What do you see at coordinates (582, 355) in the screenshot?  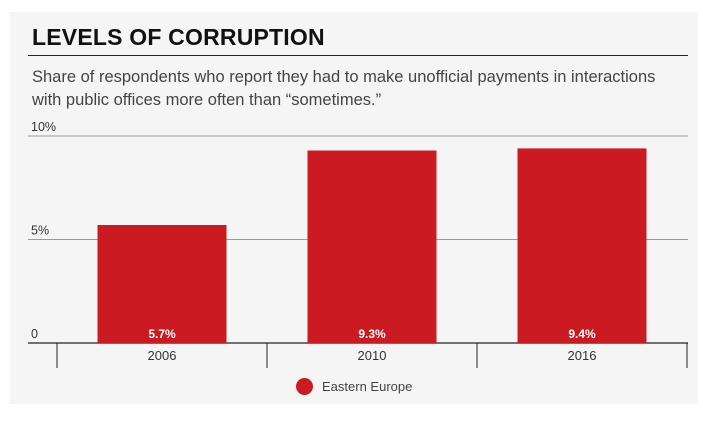 I see `x-tick-label-2016: 2016` at bounding box center [582, 355].